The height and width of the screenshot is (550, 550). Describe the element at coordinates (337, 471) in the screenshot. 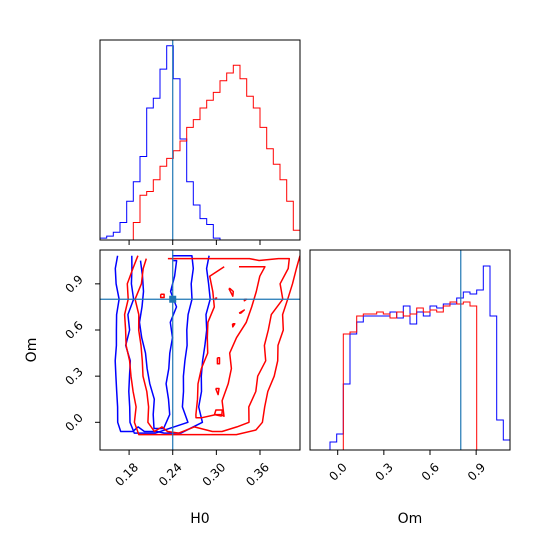

I see `om-x-tick-label: 0.0` at that location.